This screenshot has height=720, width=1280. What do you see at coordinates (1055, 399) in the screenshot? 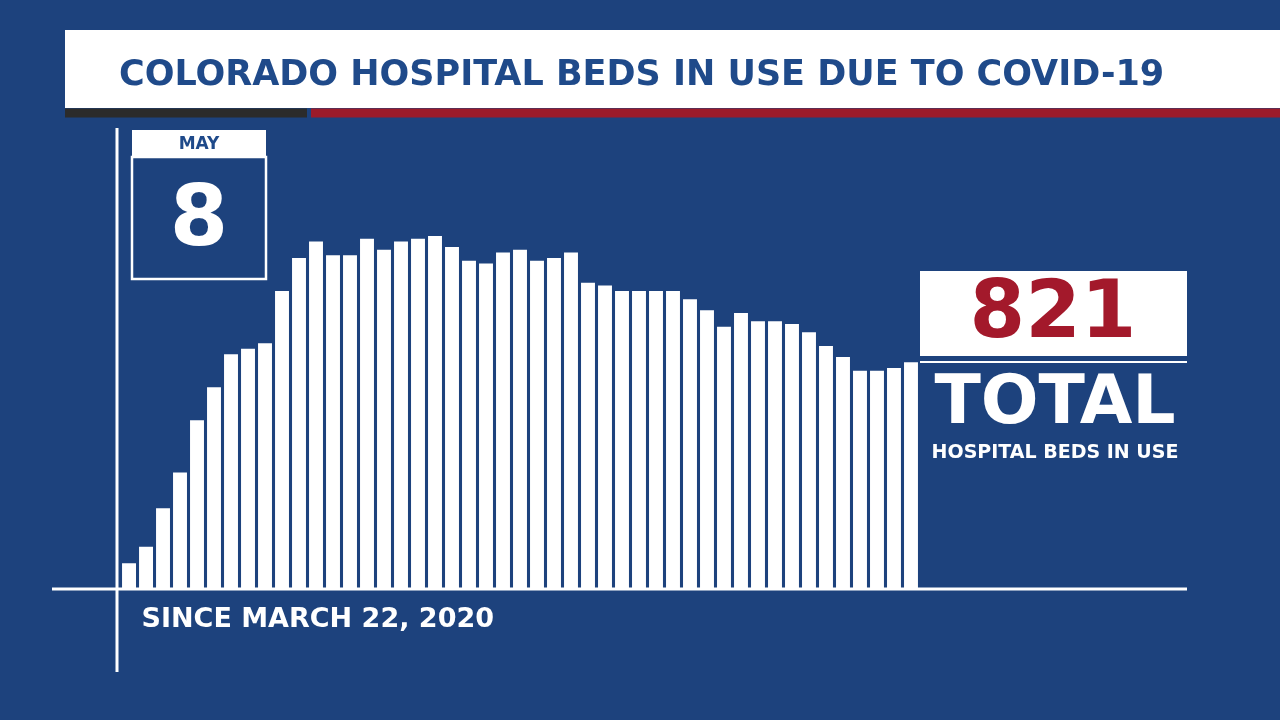
I see `text: TOTAL` at bounding box center [1055, 399].